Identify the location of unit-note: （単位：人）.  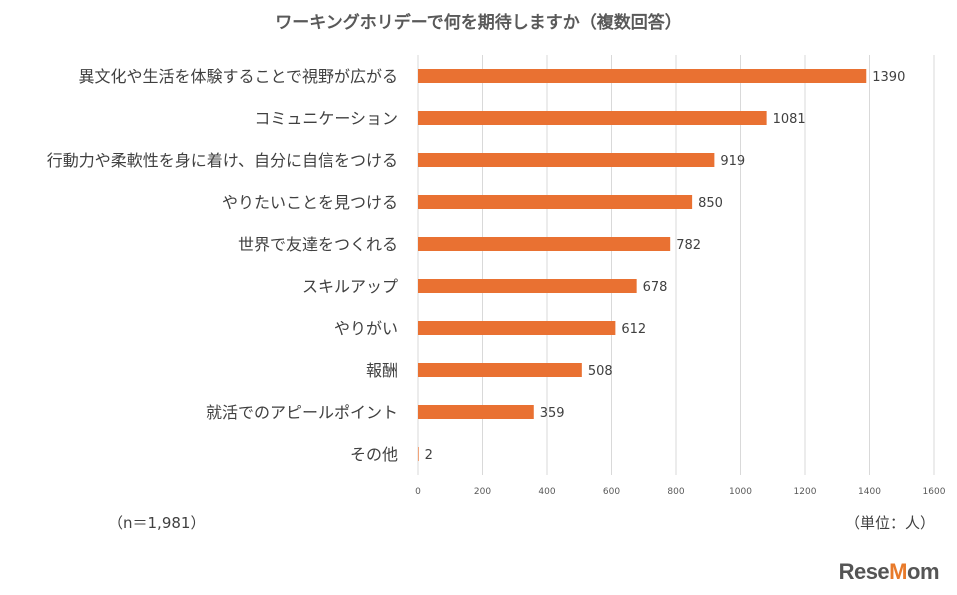
(889, 523).